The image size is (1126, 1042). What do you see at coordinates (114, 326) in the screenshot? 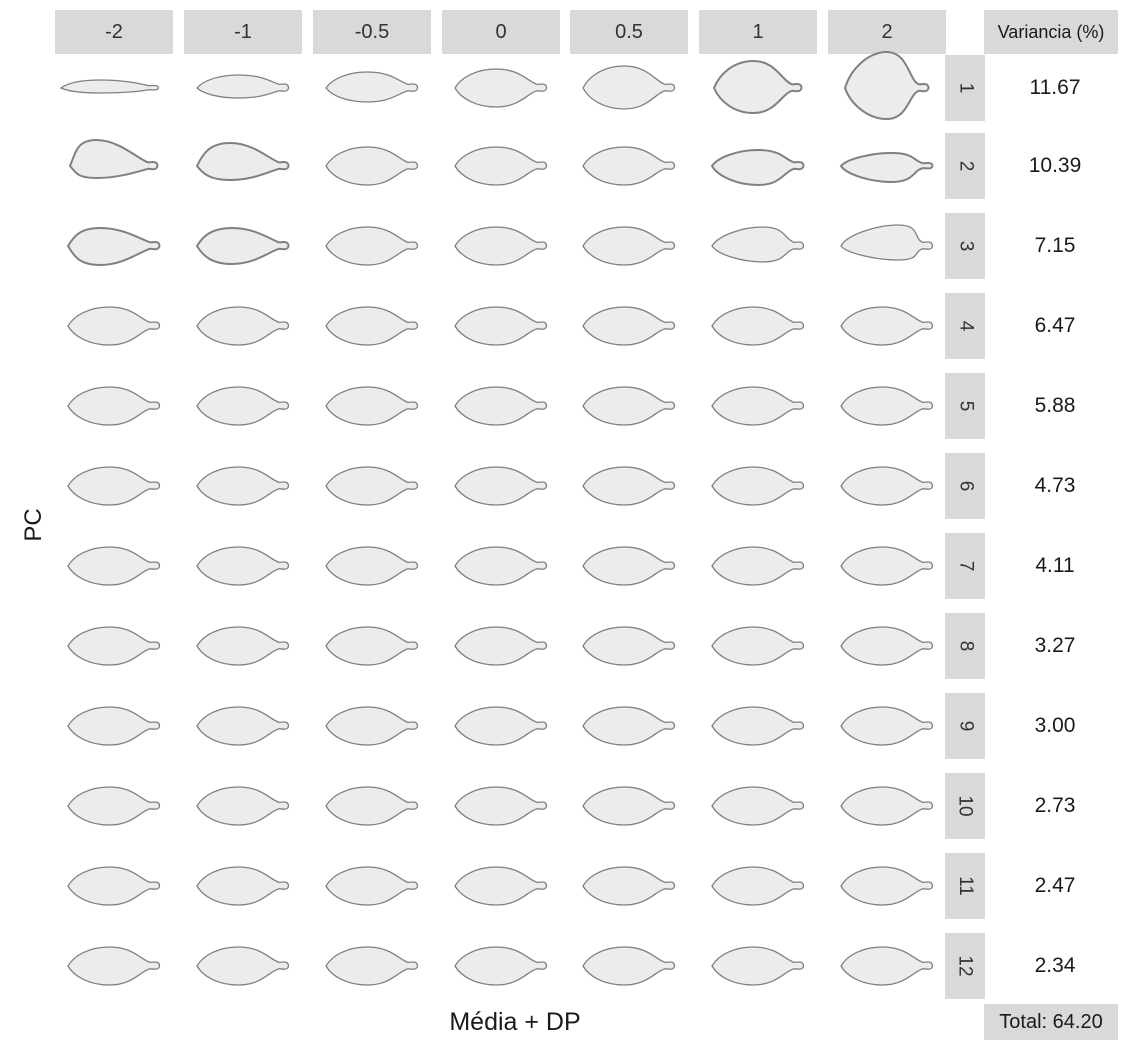
I see `leaf-shape-pc4-col1` at bounding box center [114, 326].